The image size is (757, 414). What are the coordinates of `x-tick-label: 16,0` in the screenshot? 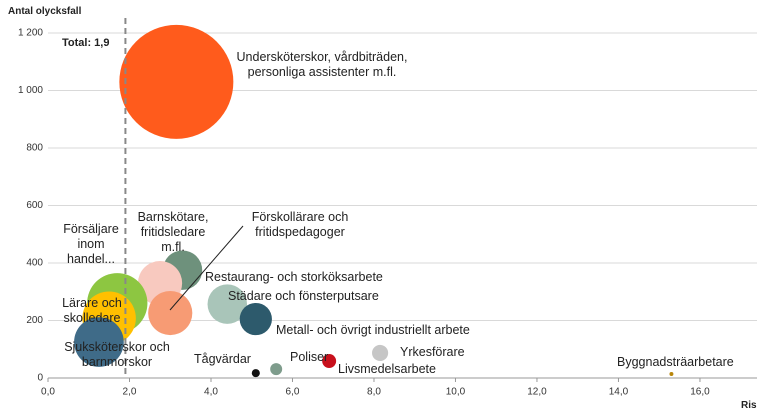 It's located at (700, 392).